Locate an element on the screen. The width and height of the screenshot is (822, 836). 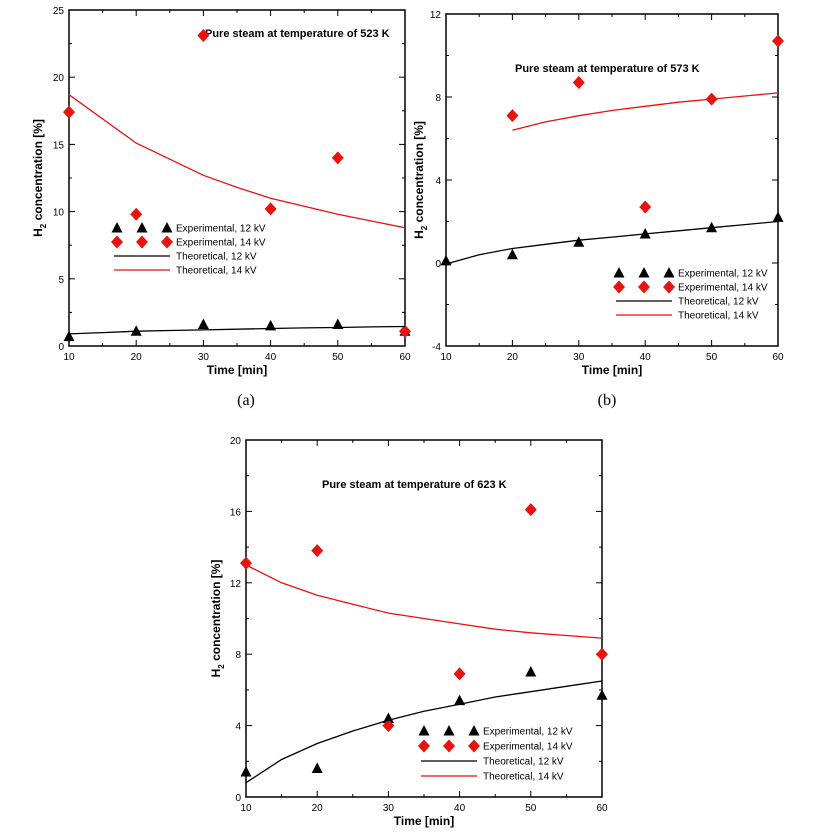
y-tick-label: 25 is located at coordinates (59, 11).